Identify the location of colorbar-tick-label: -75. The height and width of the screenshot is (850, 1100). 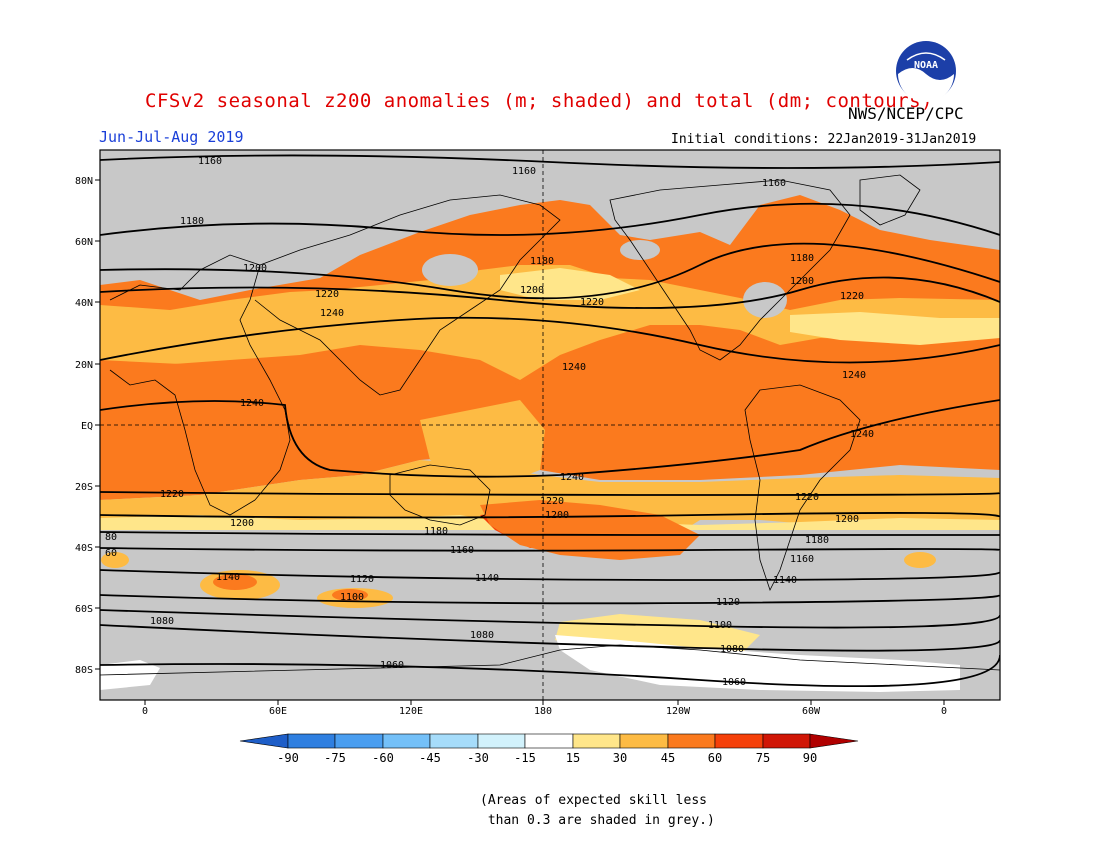
(335, 758).